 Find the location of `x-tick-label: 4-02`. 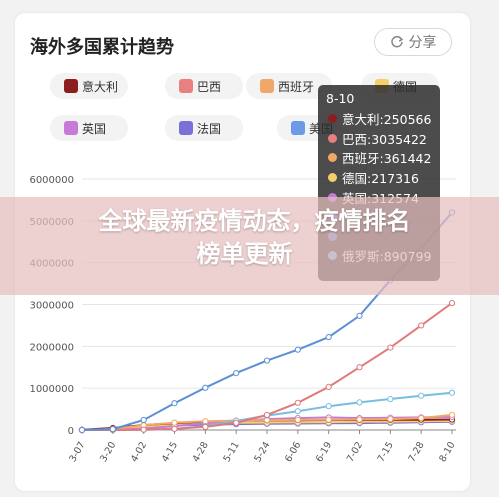

x-tick-label: 4-02 is located at coordinates (139, 452).